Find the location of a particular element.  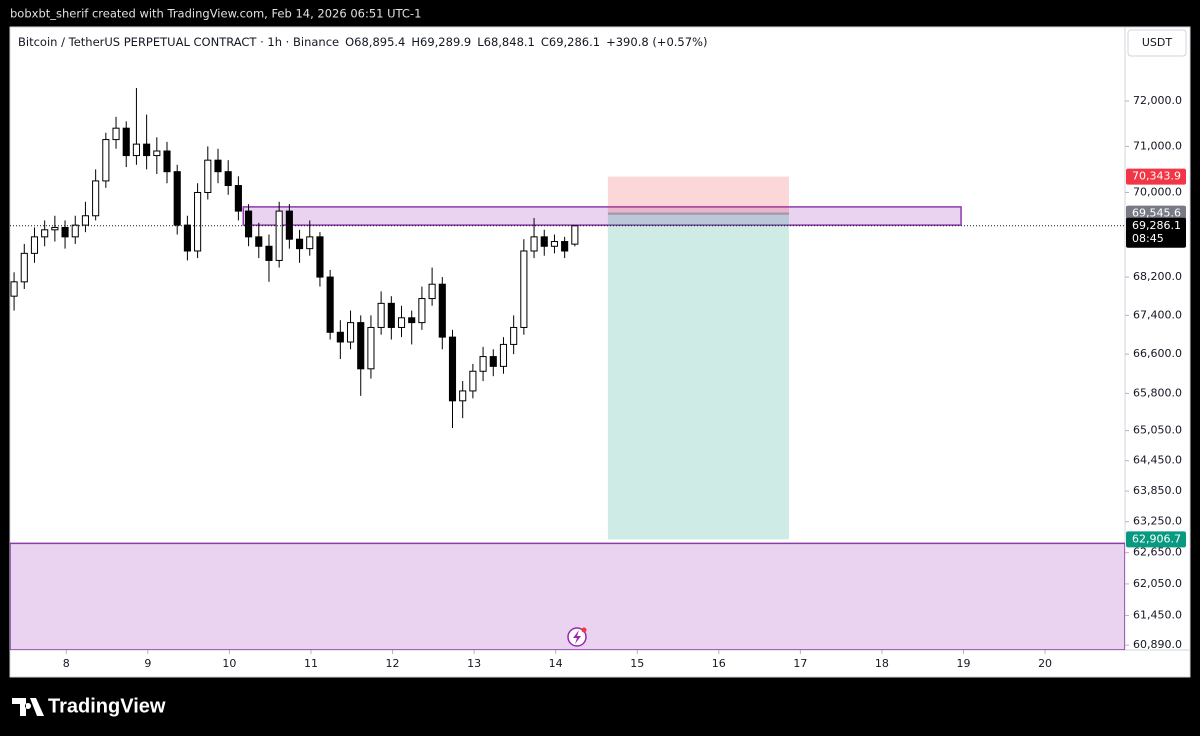

last-price-tag is located at coordinates (1156, 232).